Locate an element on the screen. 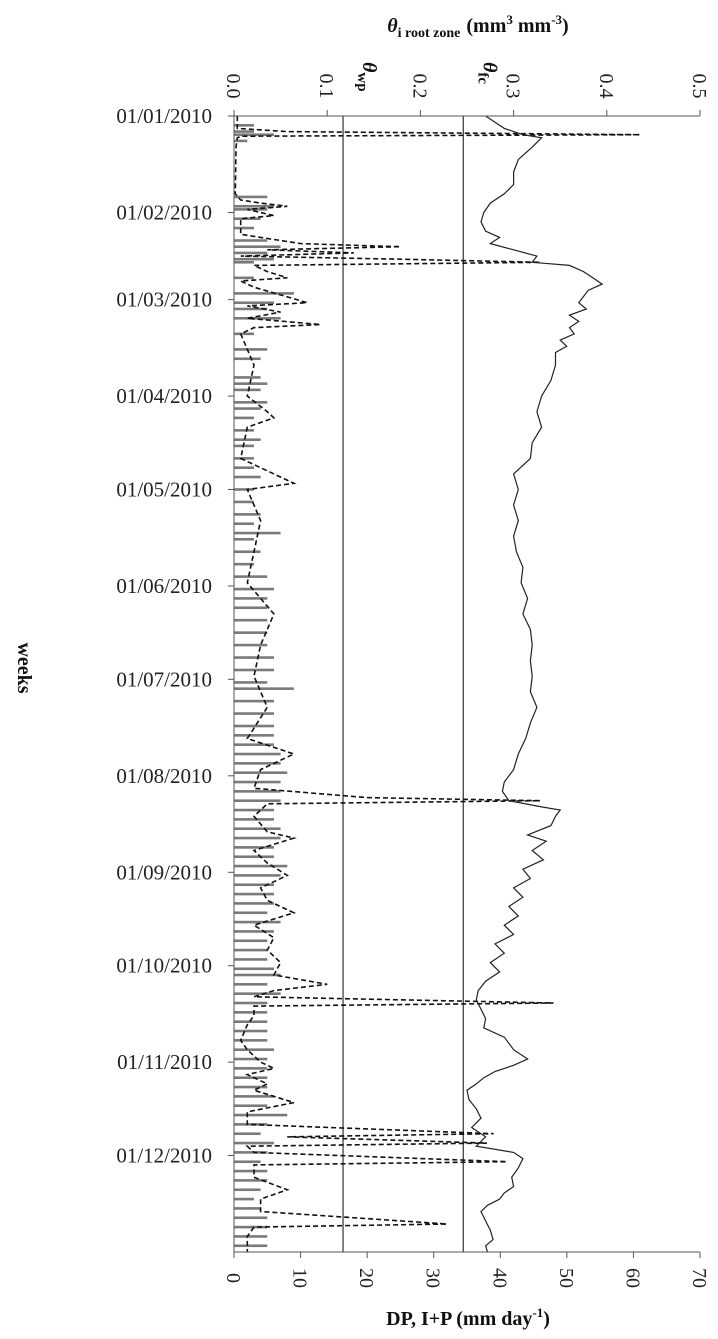 The height and width of the screenshot is (1339, 718). date-tick-label: 01/08/2010 is located at coordinates (164, 776).